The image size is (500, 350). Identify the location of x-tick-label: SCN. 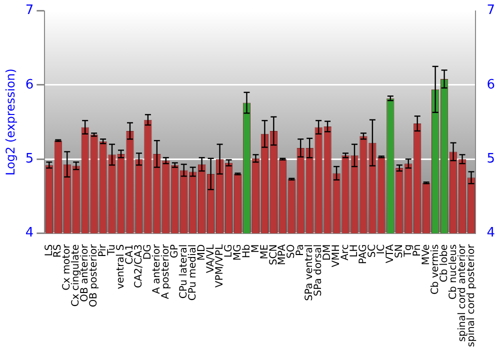
(274, 255).